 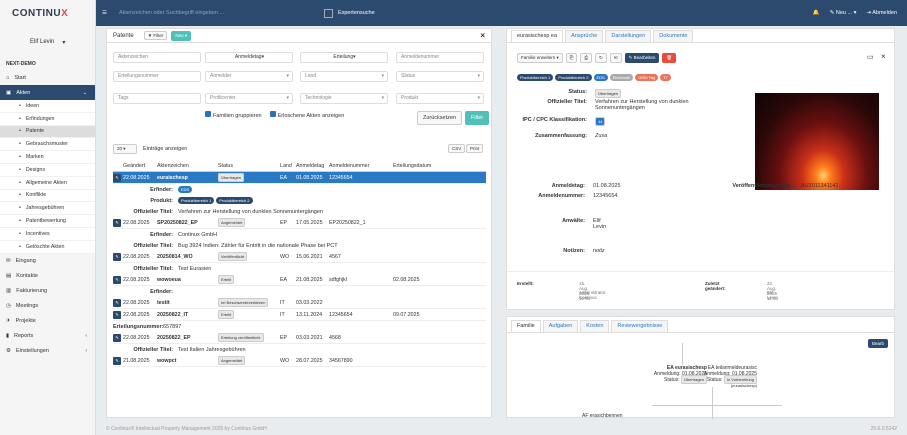 What do you see at coordinates (382, 98) in the screenshot?
I see `chevron-down-icon: ▾` at bounding box center [382, 98].